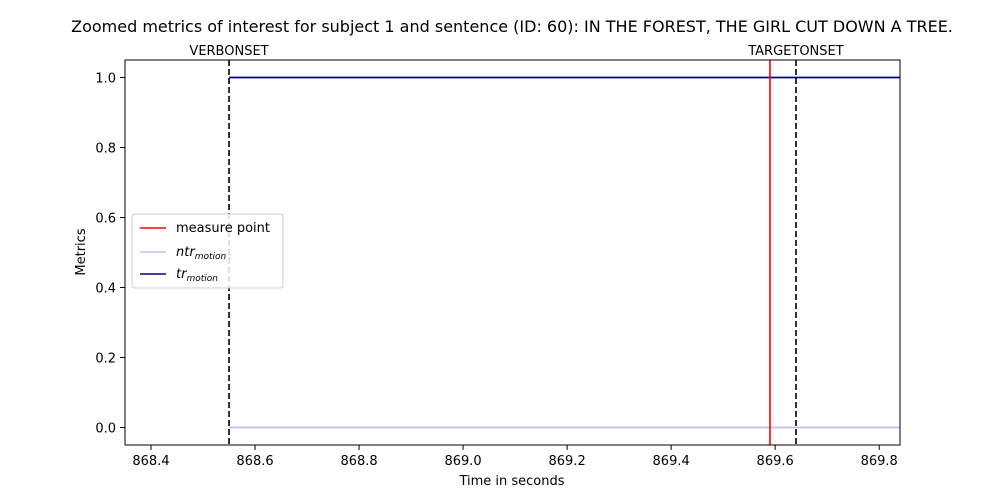  What do you see at coordinates (81, 251) in the screenshot?
I see `y-axis-label: Metrics` at bounding box center [81, 251].